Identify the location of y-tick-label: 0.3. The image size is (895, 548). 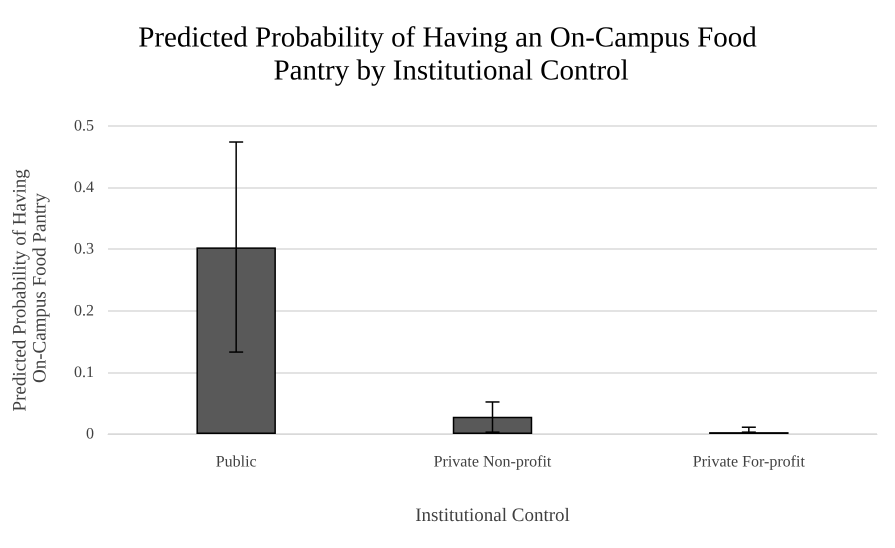
(84, 249).